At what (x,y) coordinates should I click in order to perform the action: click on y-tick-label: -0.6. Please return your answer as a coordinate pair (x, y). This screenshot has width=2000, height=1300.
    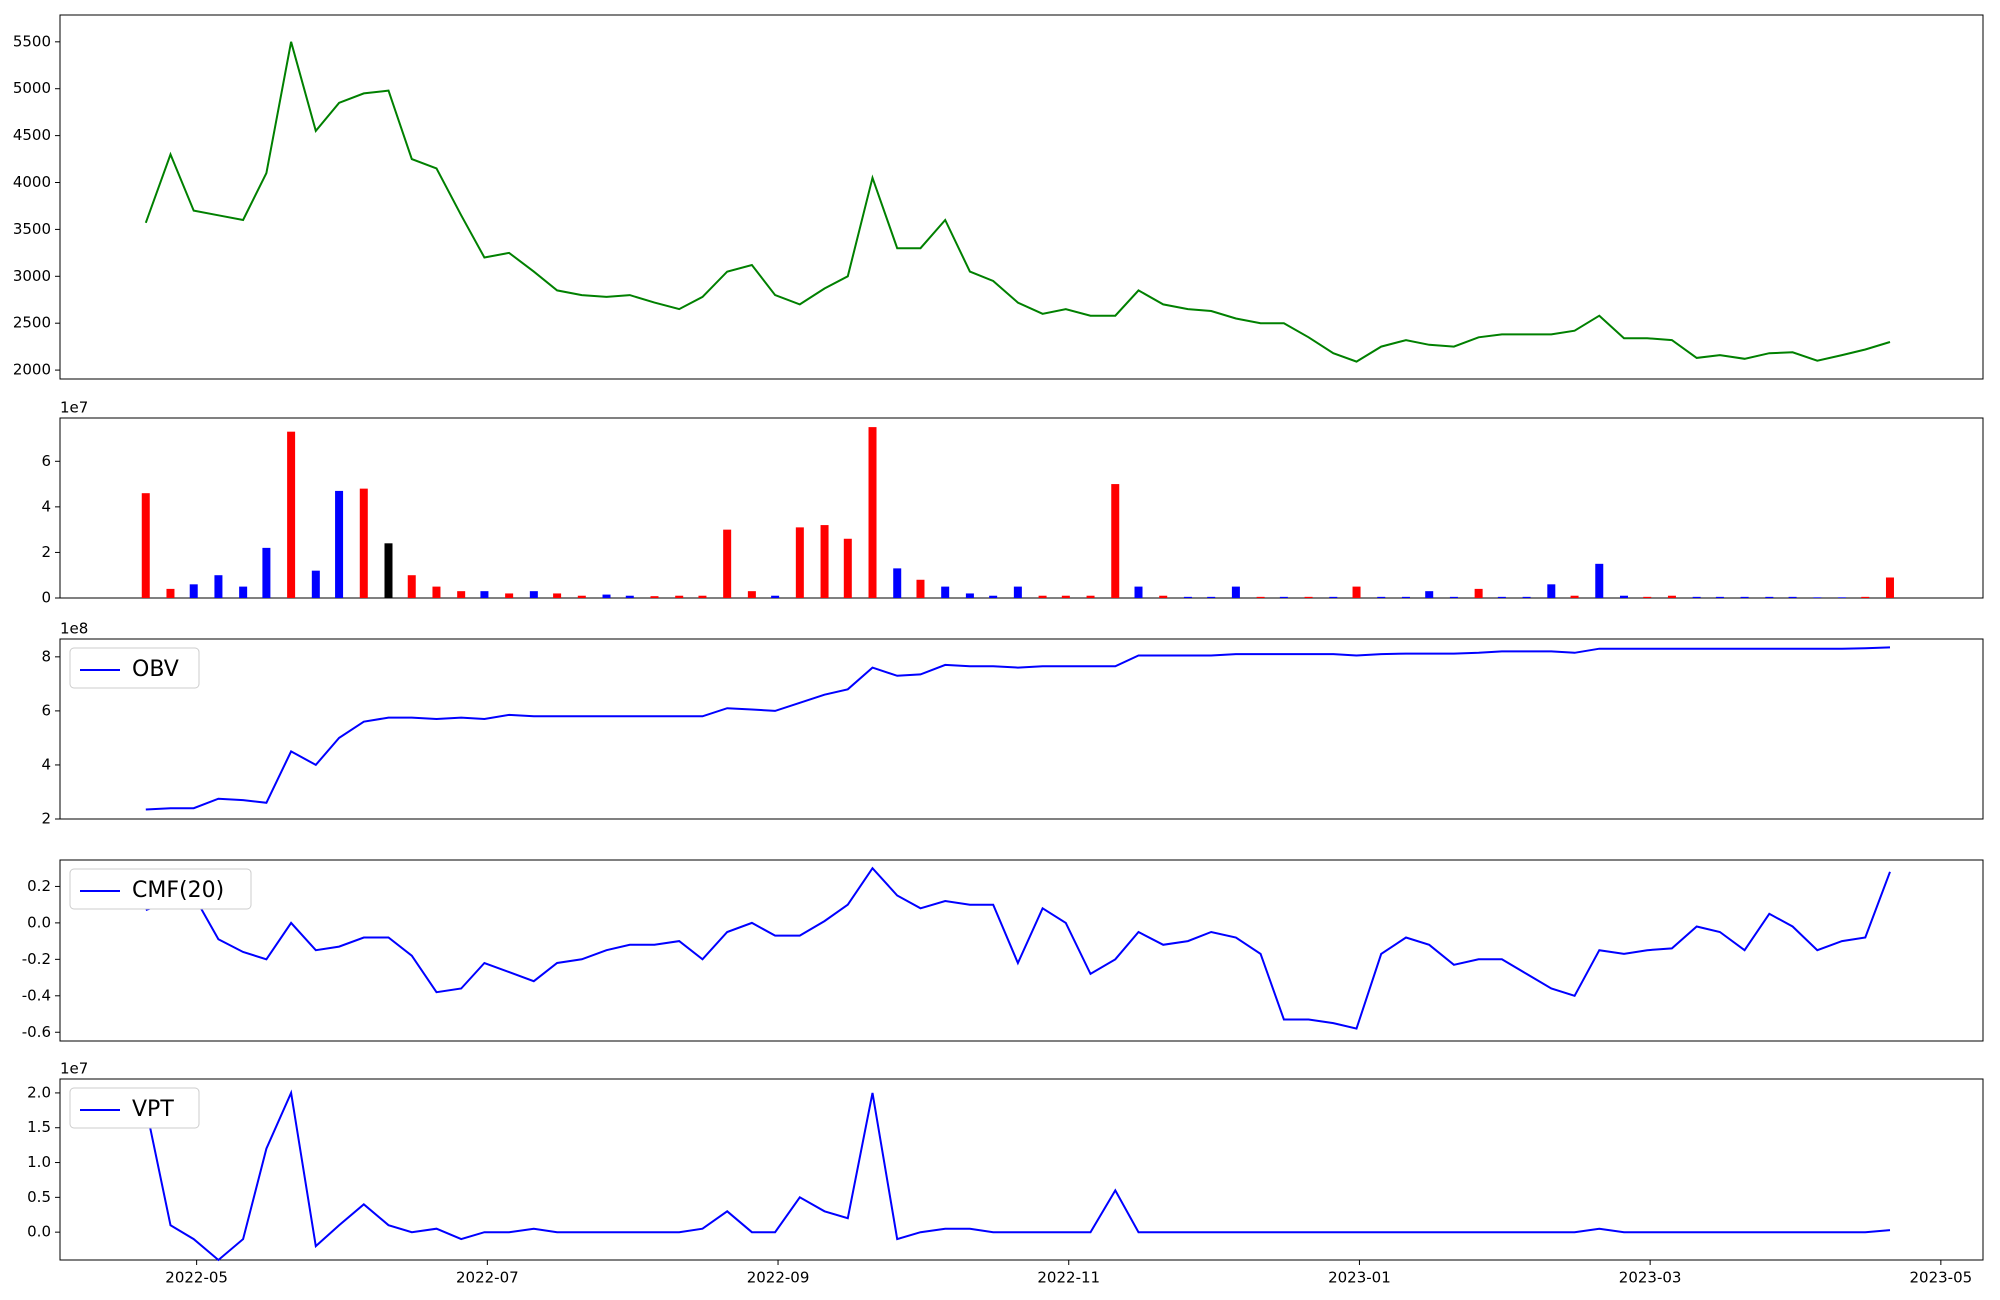
    Looking at the image, I should click on (36, 1032).